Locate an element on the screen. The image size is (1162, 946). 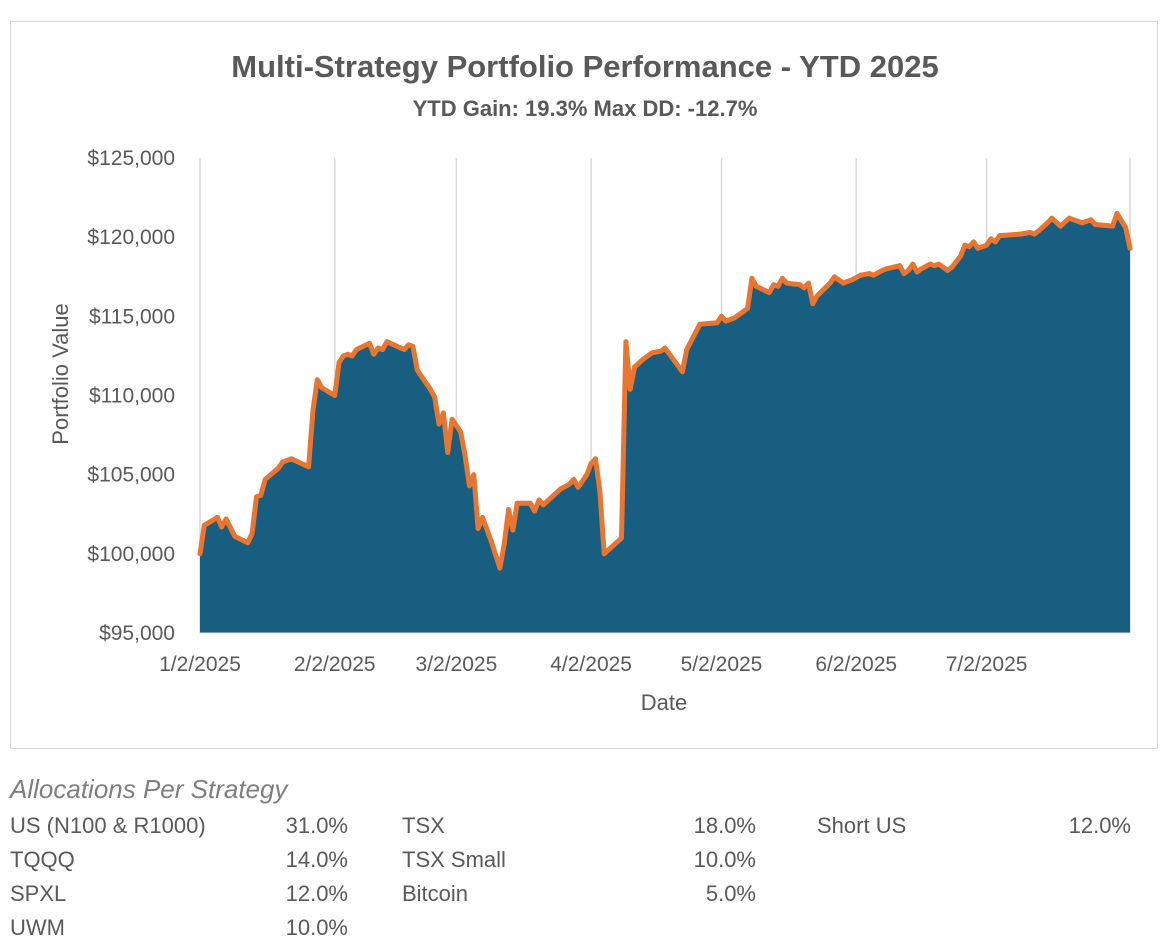
allocation-value: 18.0% is located at coordinates (724, 825).